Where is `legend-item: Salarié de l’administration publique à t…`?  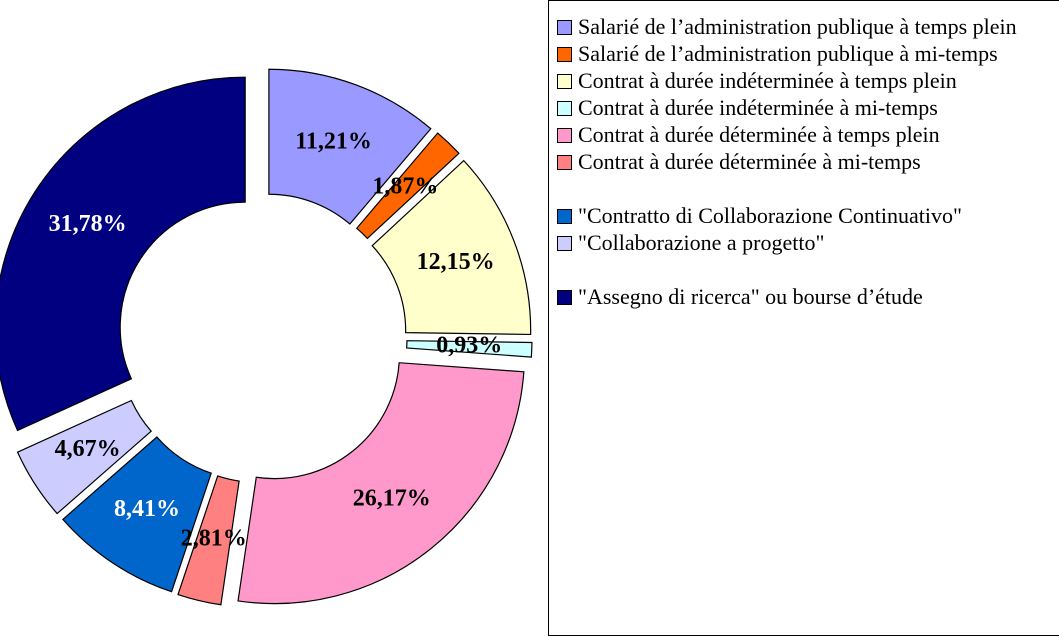 legend-item: Salarié de l’administration publique à t… is located at coordinates (806, 26).